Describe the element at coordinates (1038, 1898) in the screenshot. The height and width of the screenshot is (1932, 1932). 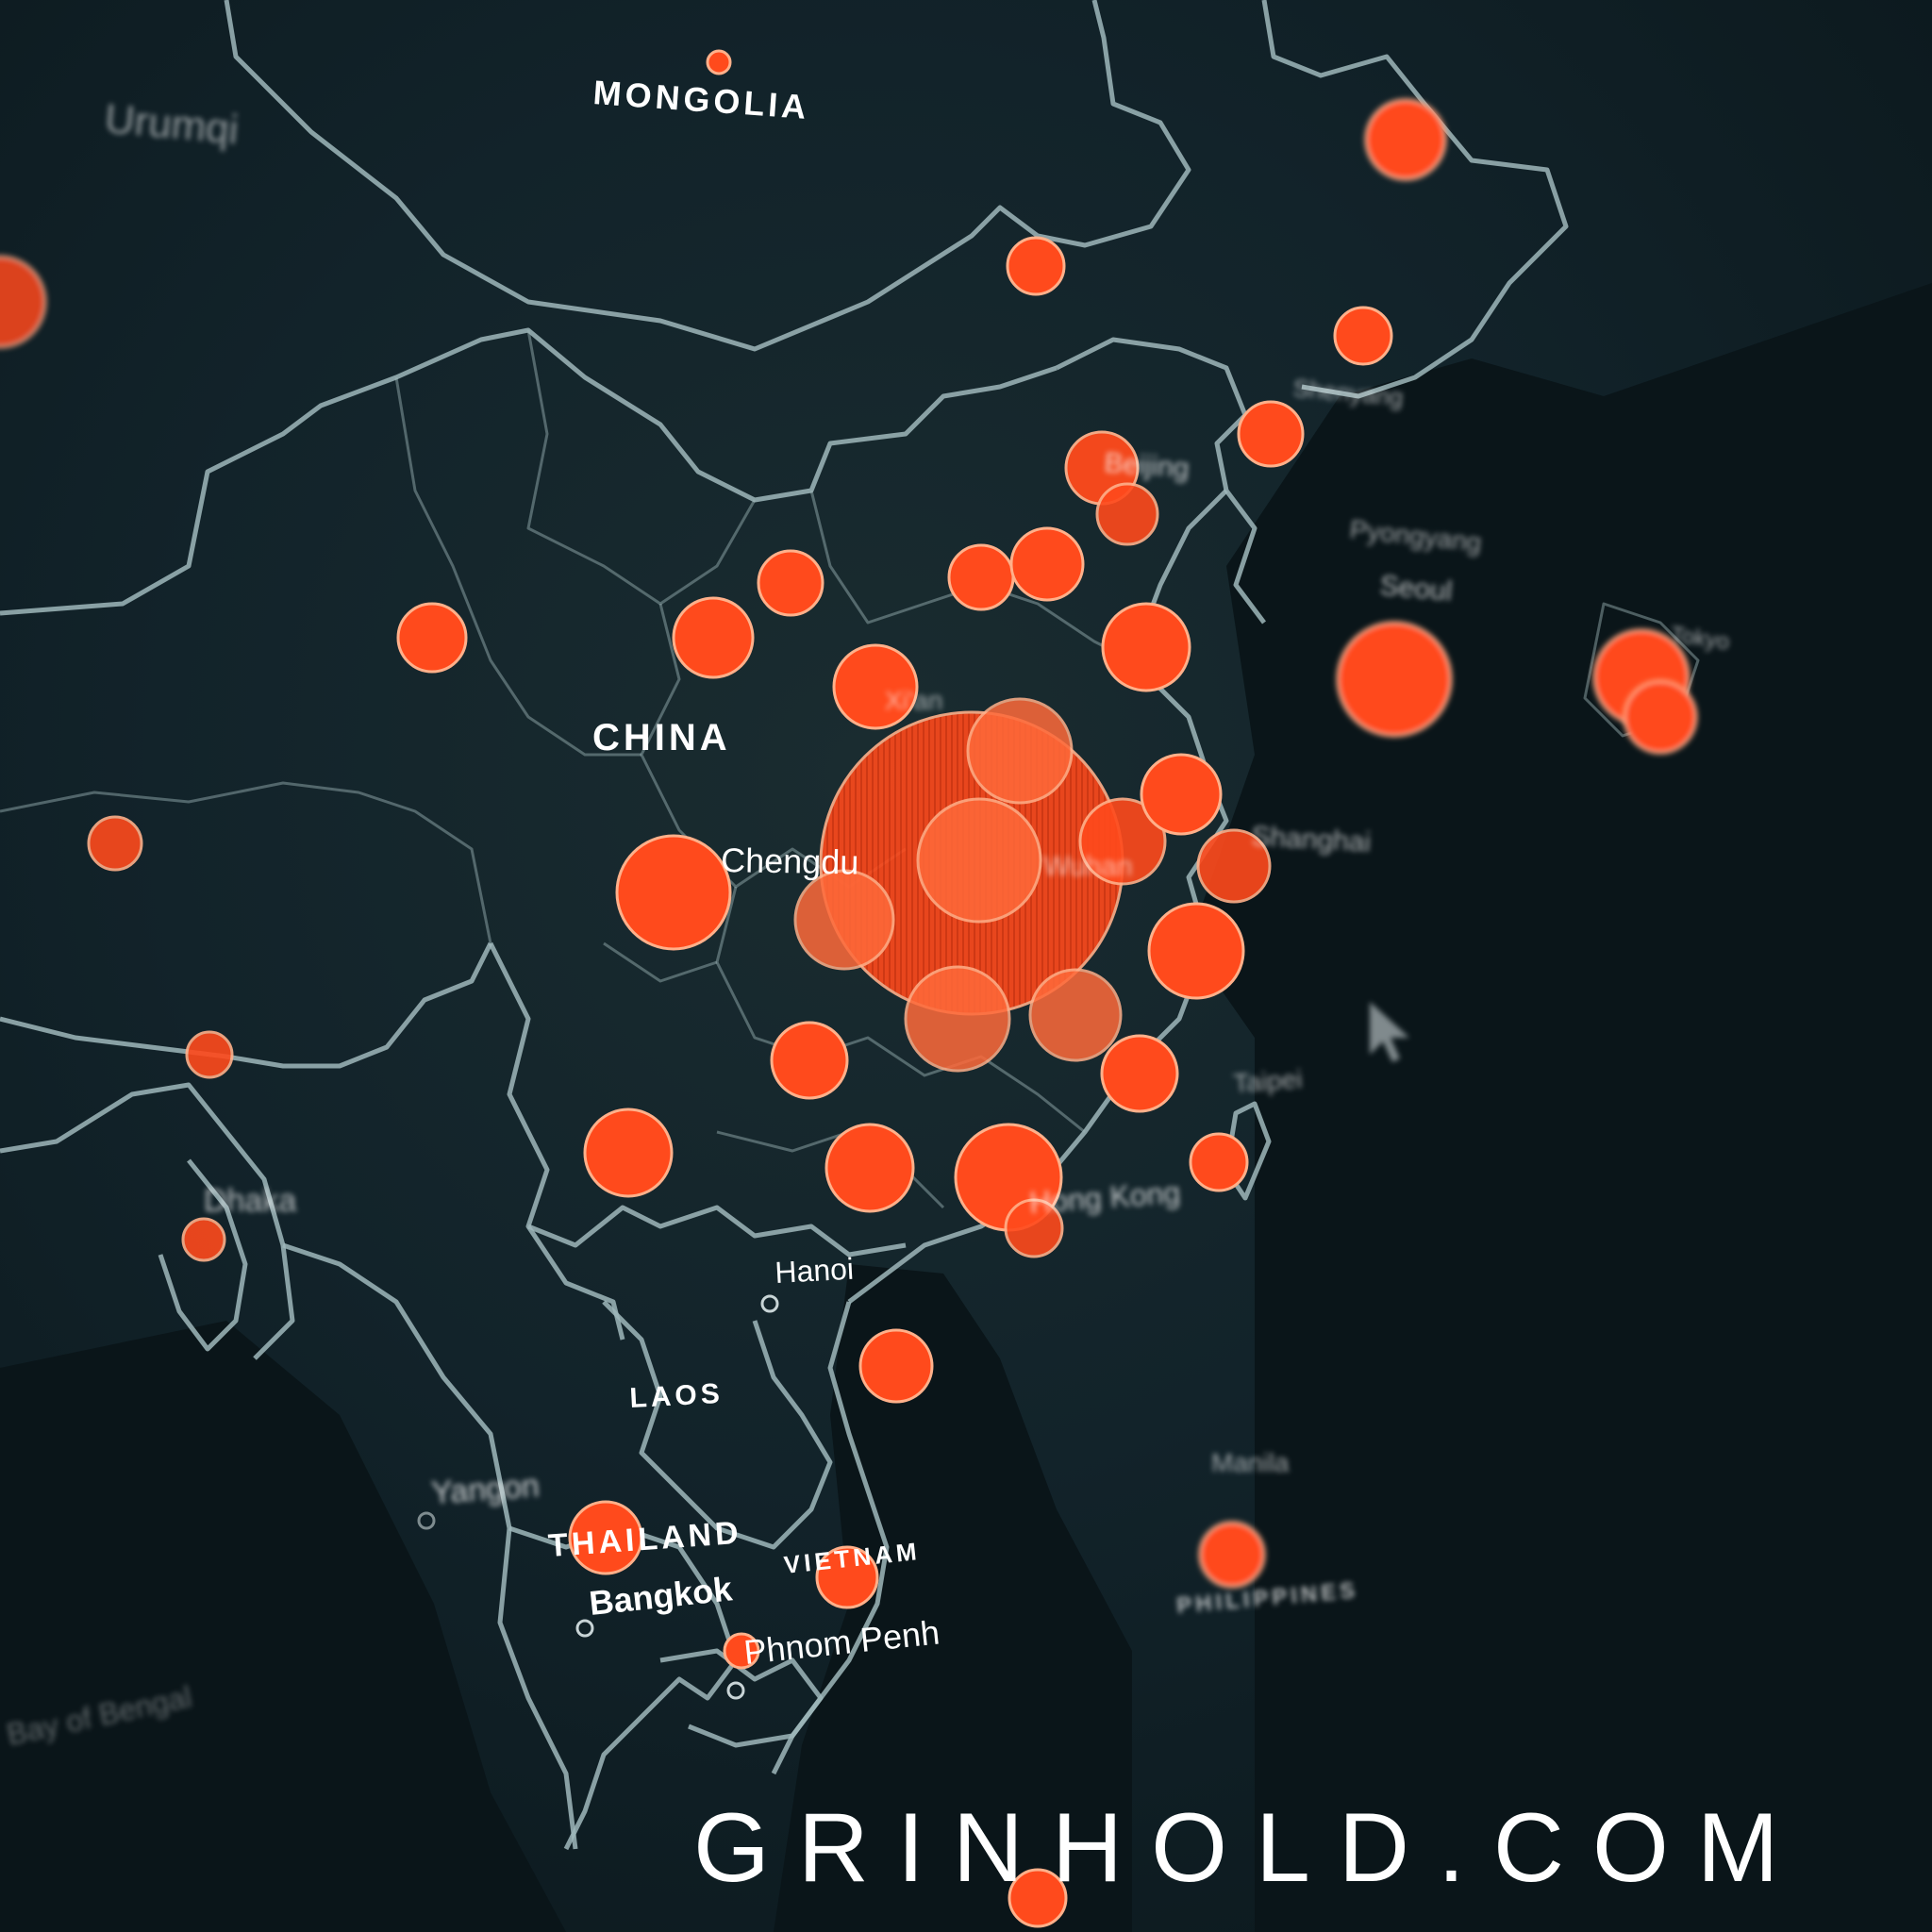
I see `marker-south-bottom` at that location.